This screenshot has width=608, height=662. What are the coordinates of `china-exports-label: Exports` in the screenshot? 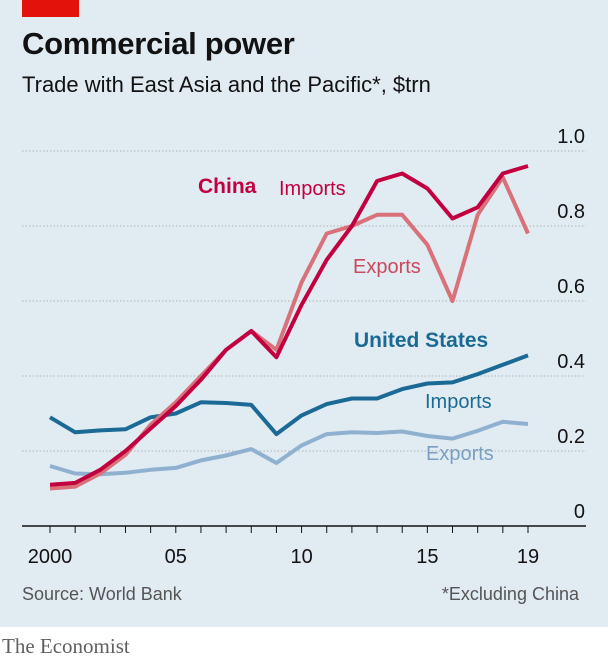 It's located at (387, 267).